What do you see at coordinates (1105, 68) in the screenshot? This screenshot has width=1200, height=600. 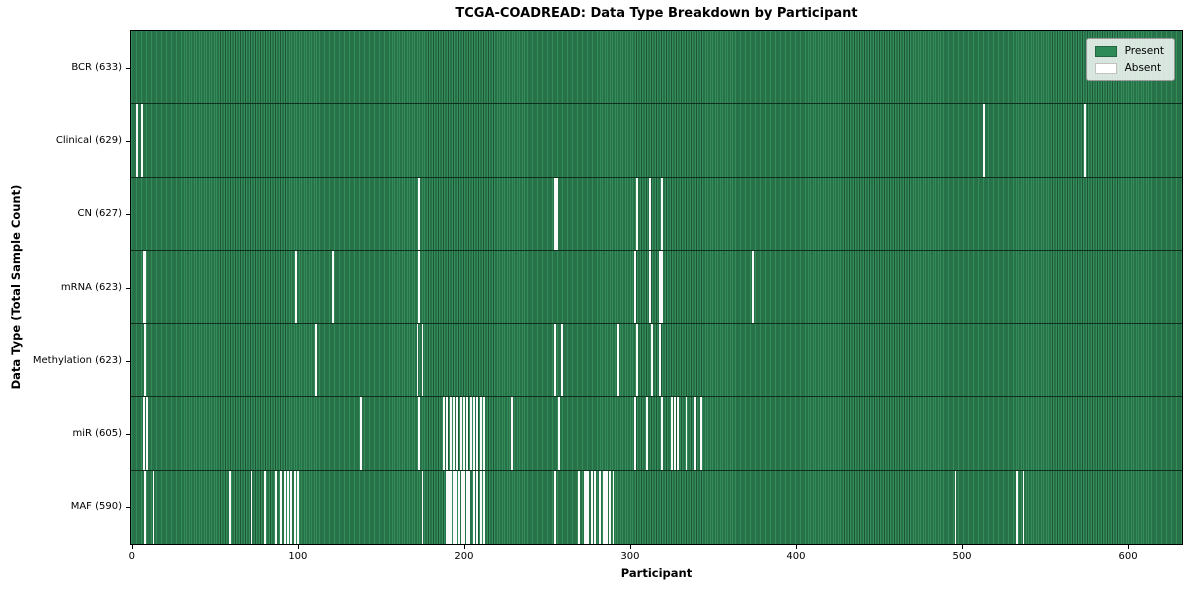 I see `absent-swatch-icon` at bounding box center [1105, 68].